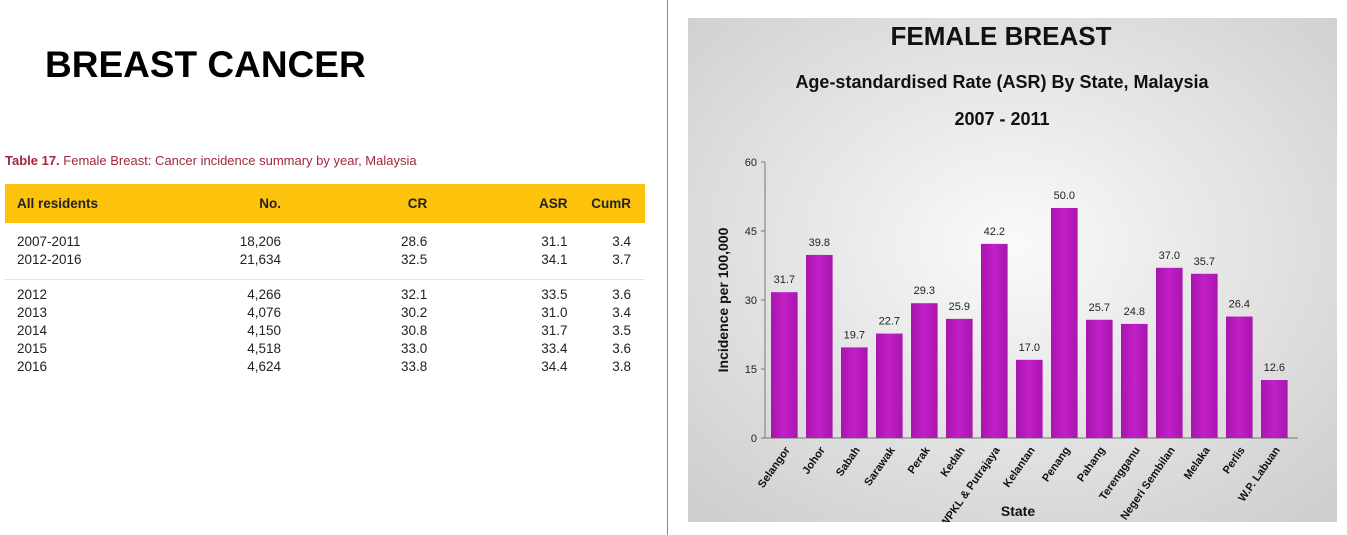 This screenshot has width=1347, height=535. I want to click on table-row: 2012-2016 21,634 32.5 34.1 3.7, so click(325, 260).